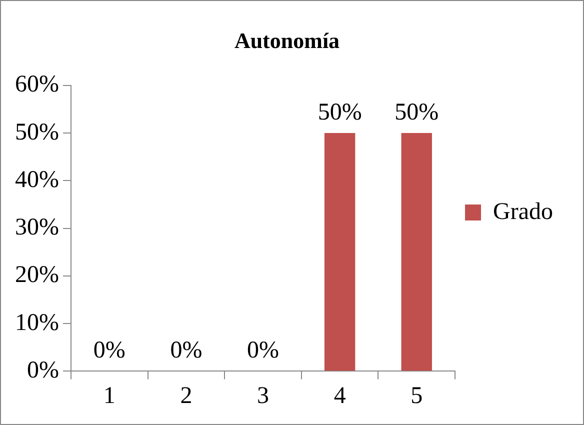 The height and width of the screenshot is (425, 584). What do you see at coordinates (263, 395) in the screenshot?
I see `x-tick-label: 3` at bounding box center [263, 395].